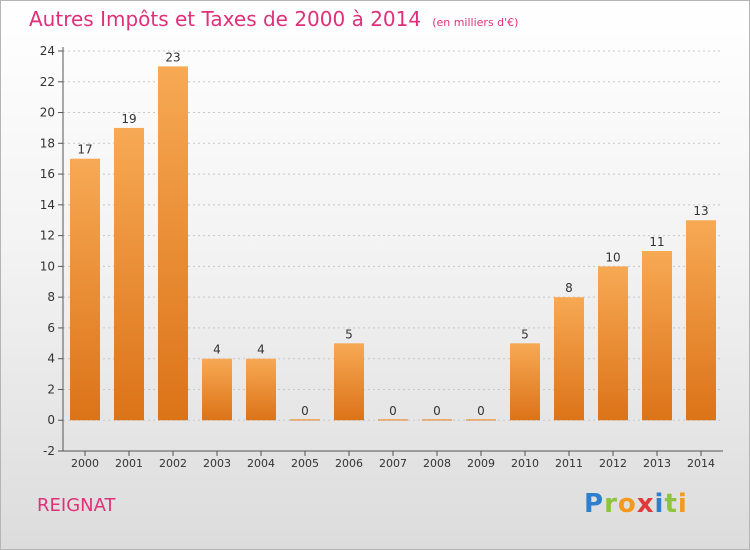 The height and width of the screenshot is (550, 750). Describe the element at coordinates (481, 463) in the screenshot. I see `x-tick-label: 2009` at that location.